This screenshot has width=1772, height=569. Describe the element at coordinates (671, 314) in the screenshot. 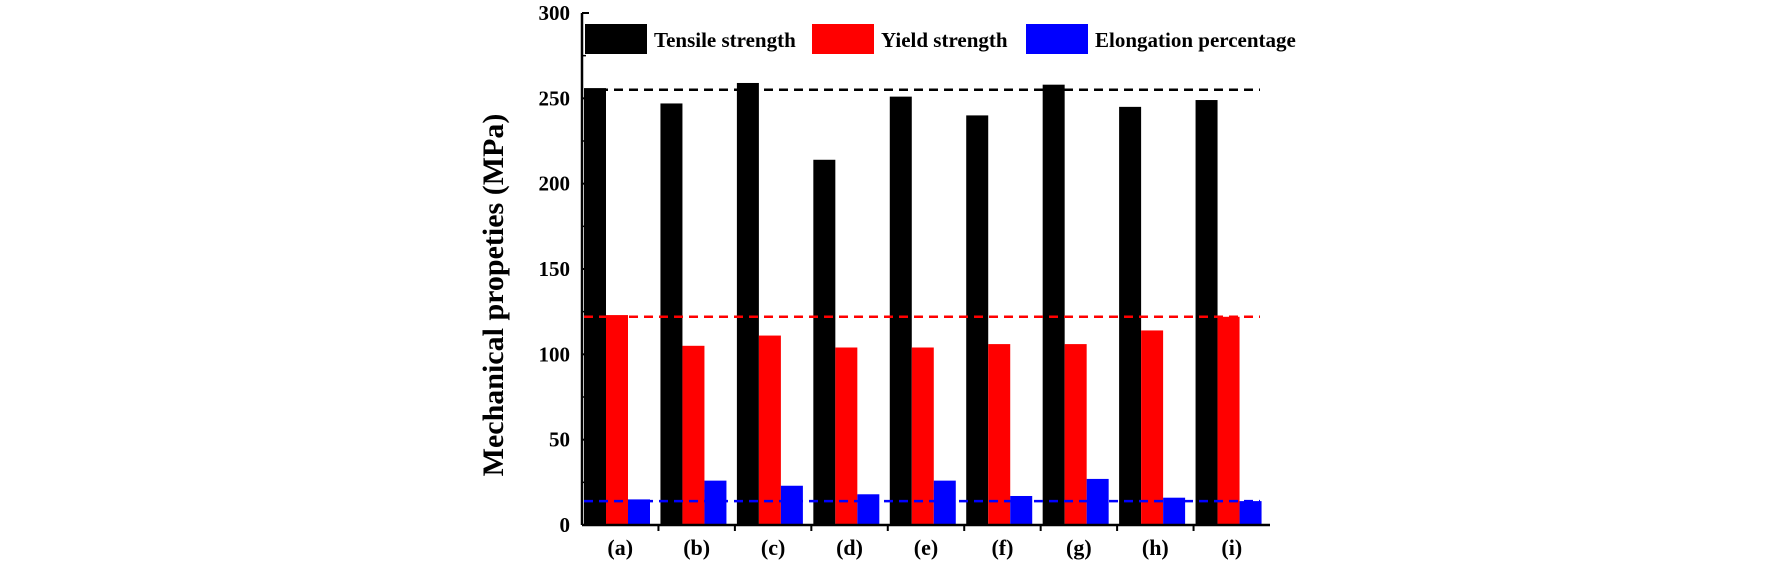

I see `bar-tensile-strength-b` at that location.